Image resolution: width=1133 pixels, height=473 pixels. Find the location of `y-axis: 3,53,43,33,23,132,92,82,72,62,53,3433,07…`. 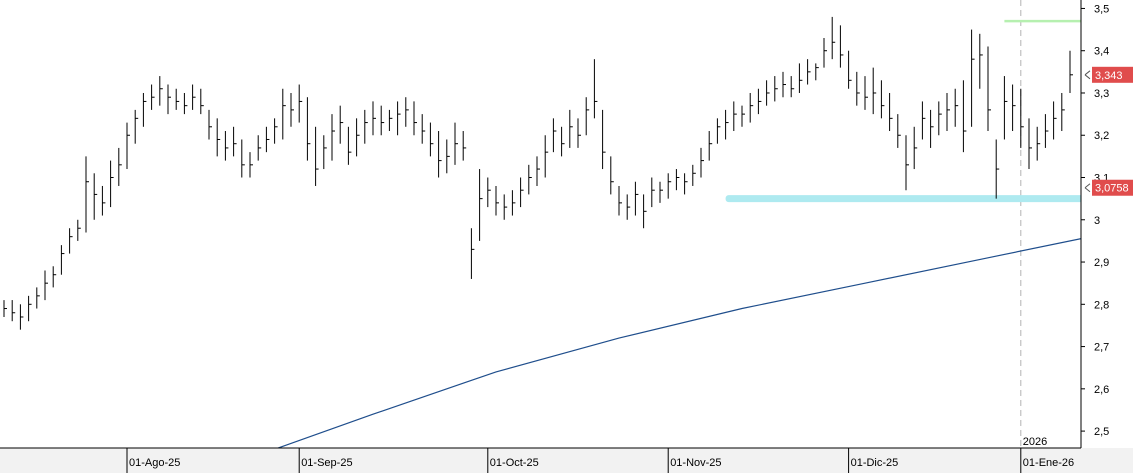

y-axis: 3,53,43,33,23,132,92,82,72,62,53,3433,07… is located at coordinates (1106, 224).